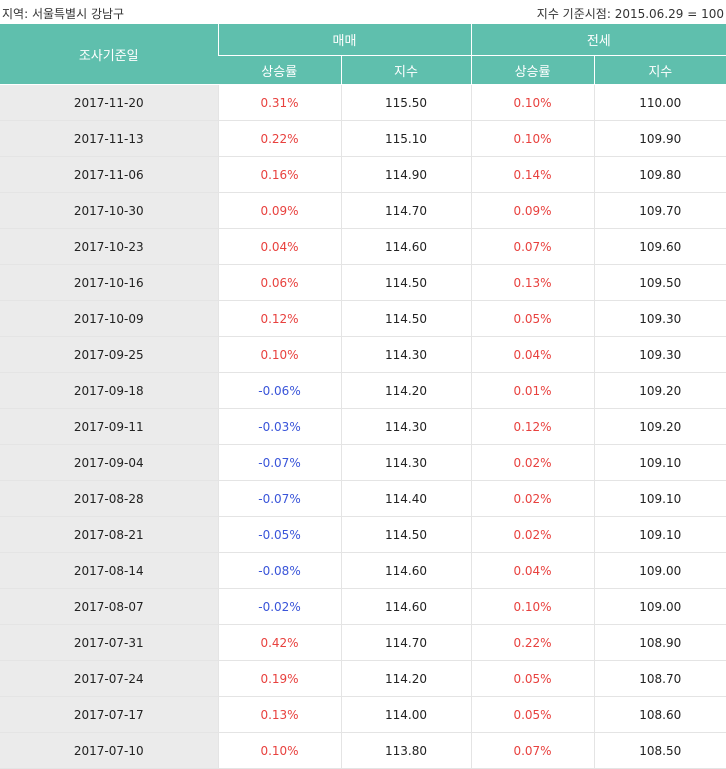  I want to click on cell-jeonse-index: 109.80, so click(659, 174).